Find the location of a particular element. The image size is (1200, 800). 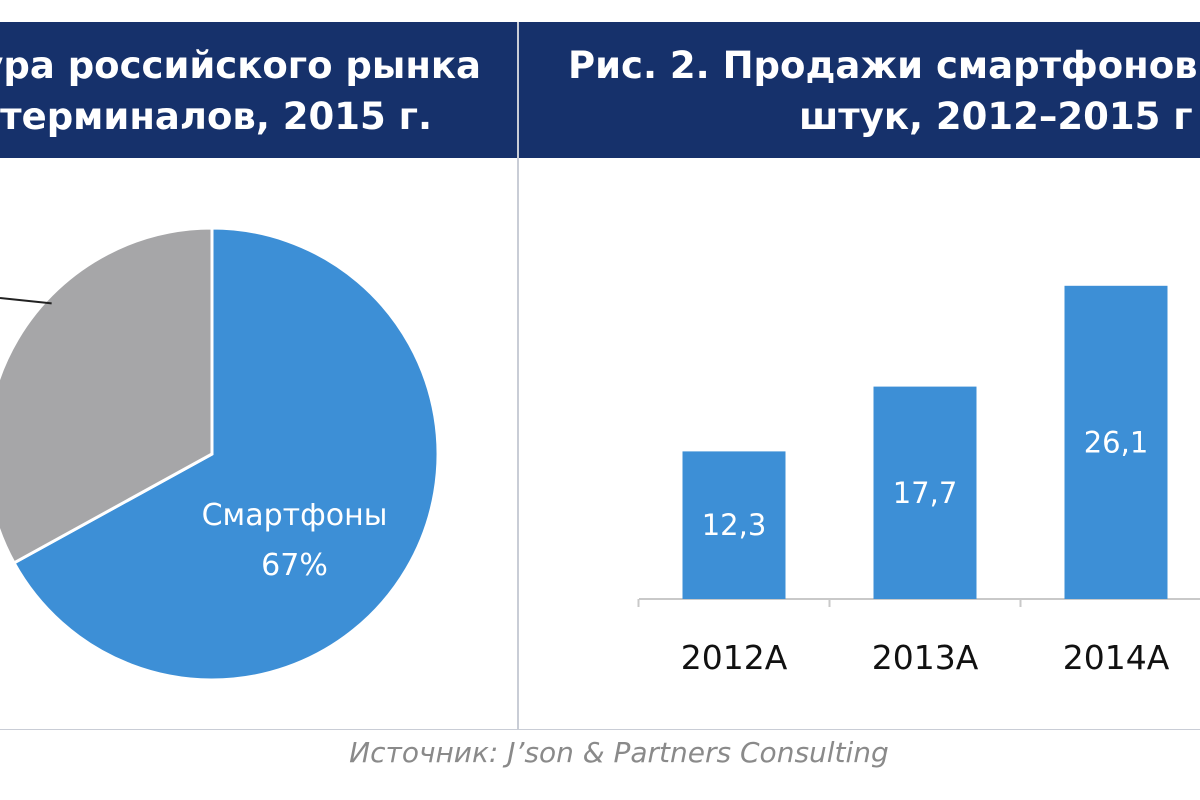

bar-value-label: 12,3 is located at coordinates (734, 525).